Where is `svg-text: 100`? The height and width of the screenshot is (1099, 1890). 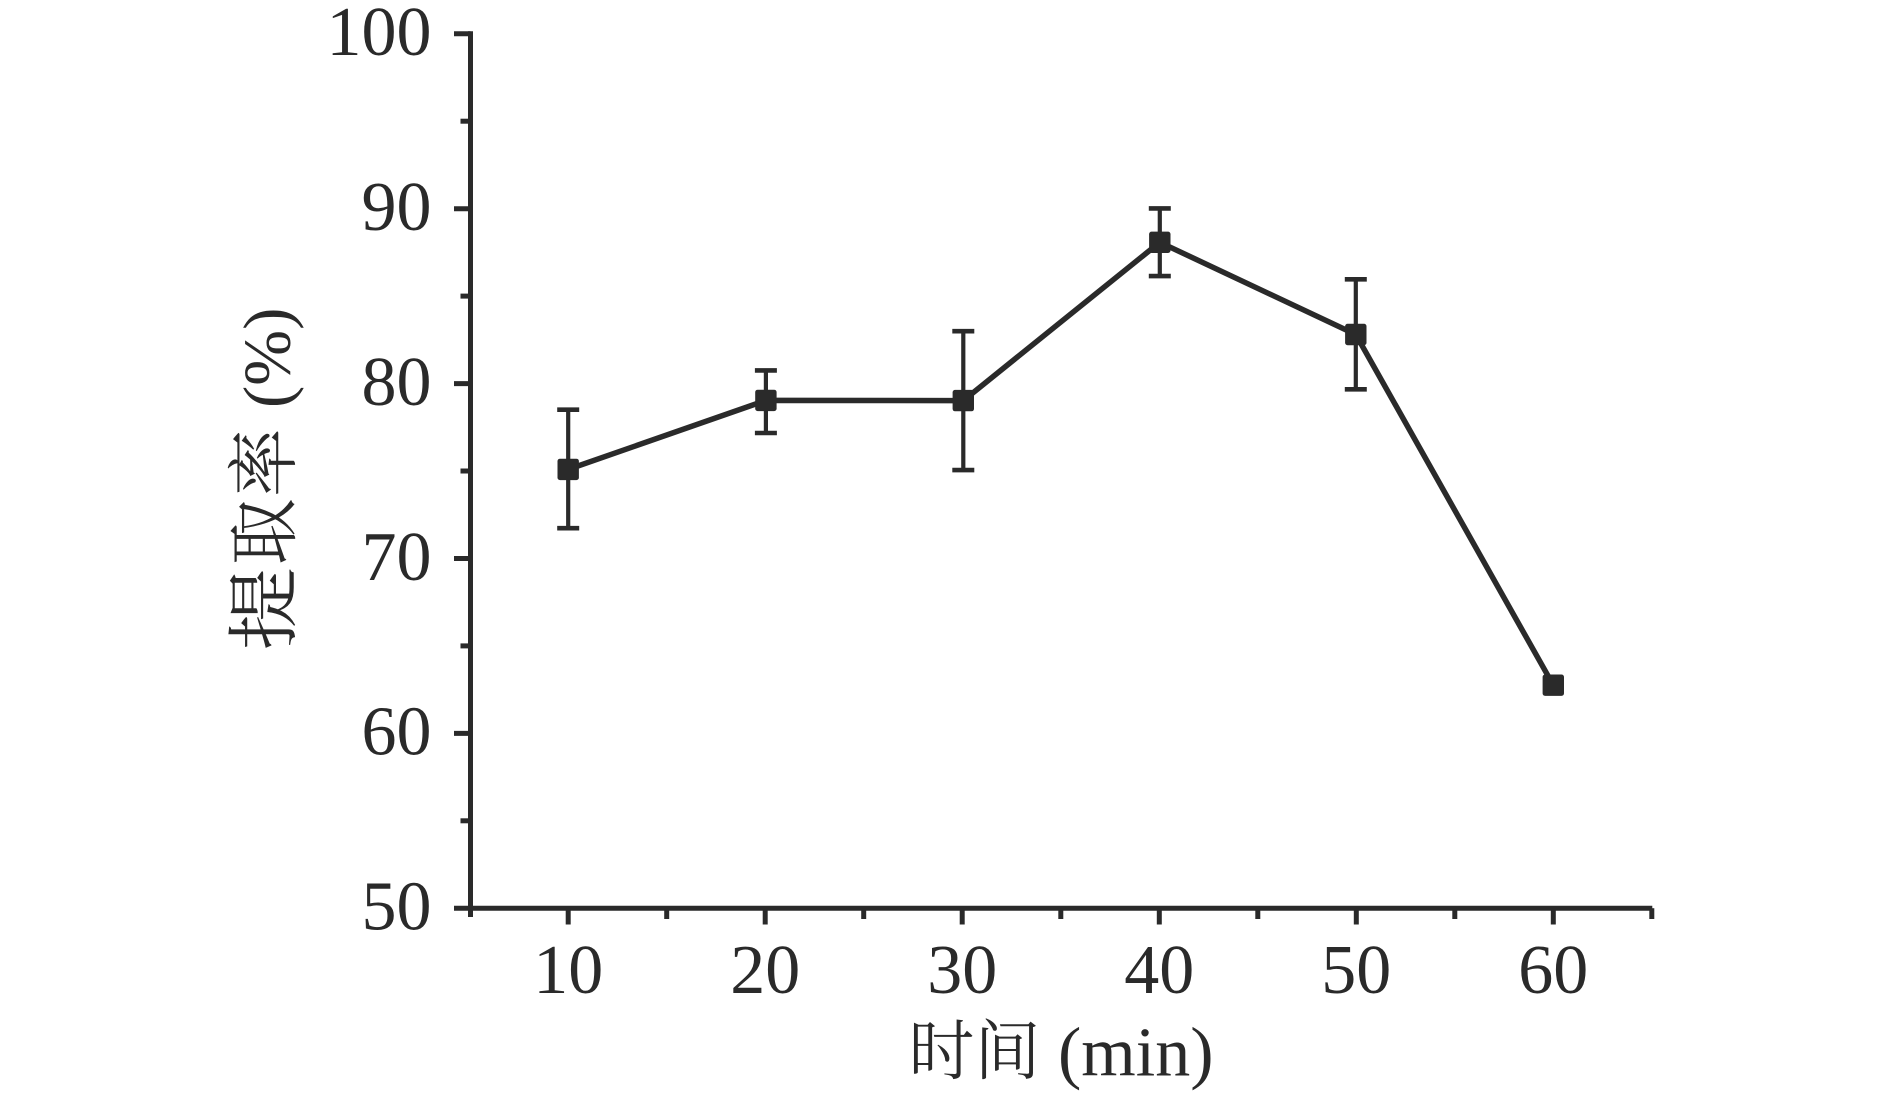
svg-text: 100 is located at coordinates (379, 35).